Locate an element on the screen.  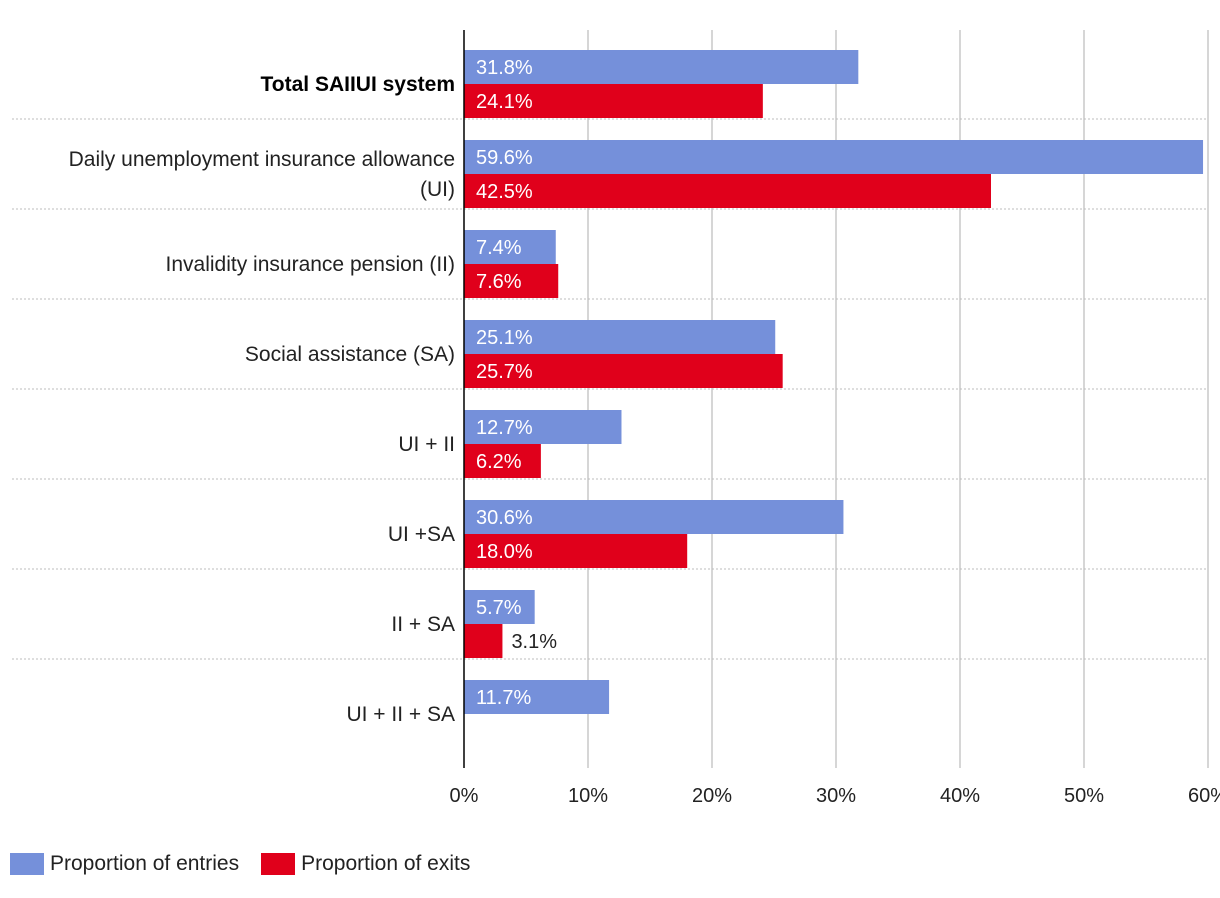
x-axis-tick-labels: 0% 10% 20% 30% 40% 50% 60% is located at coordinates (835, 796).